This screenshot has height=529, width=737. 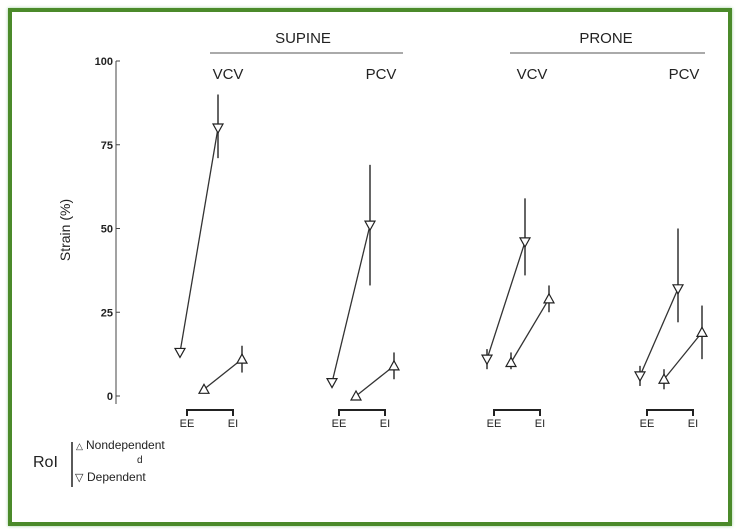 I want to click on y-tick-label: 75, so click(x=107, y=146).